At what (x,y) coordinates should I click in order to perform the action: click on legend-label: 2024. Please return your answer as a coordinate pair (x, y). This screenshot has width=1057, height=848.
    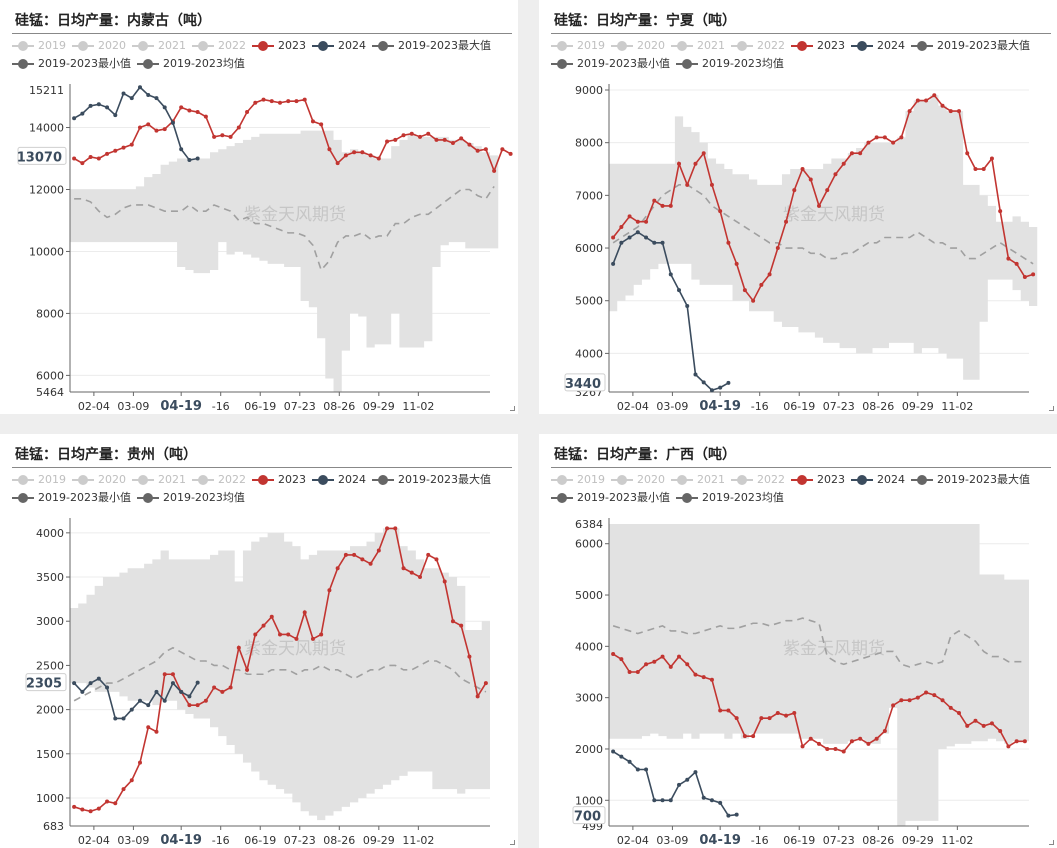
    Looking at the image, I should click on (352, 479).